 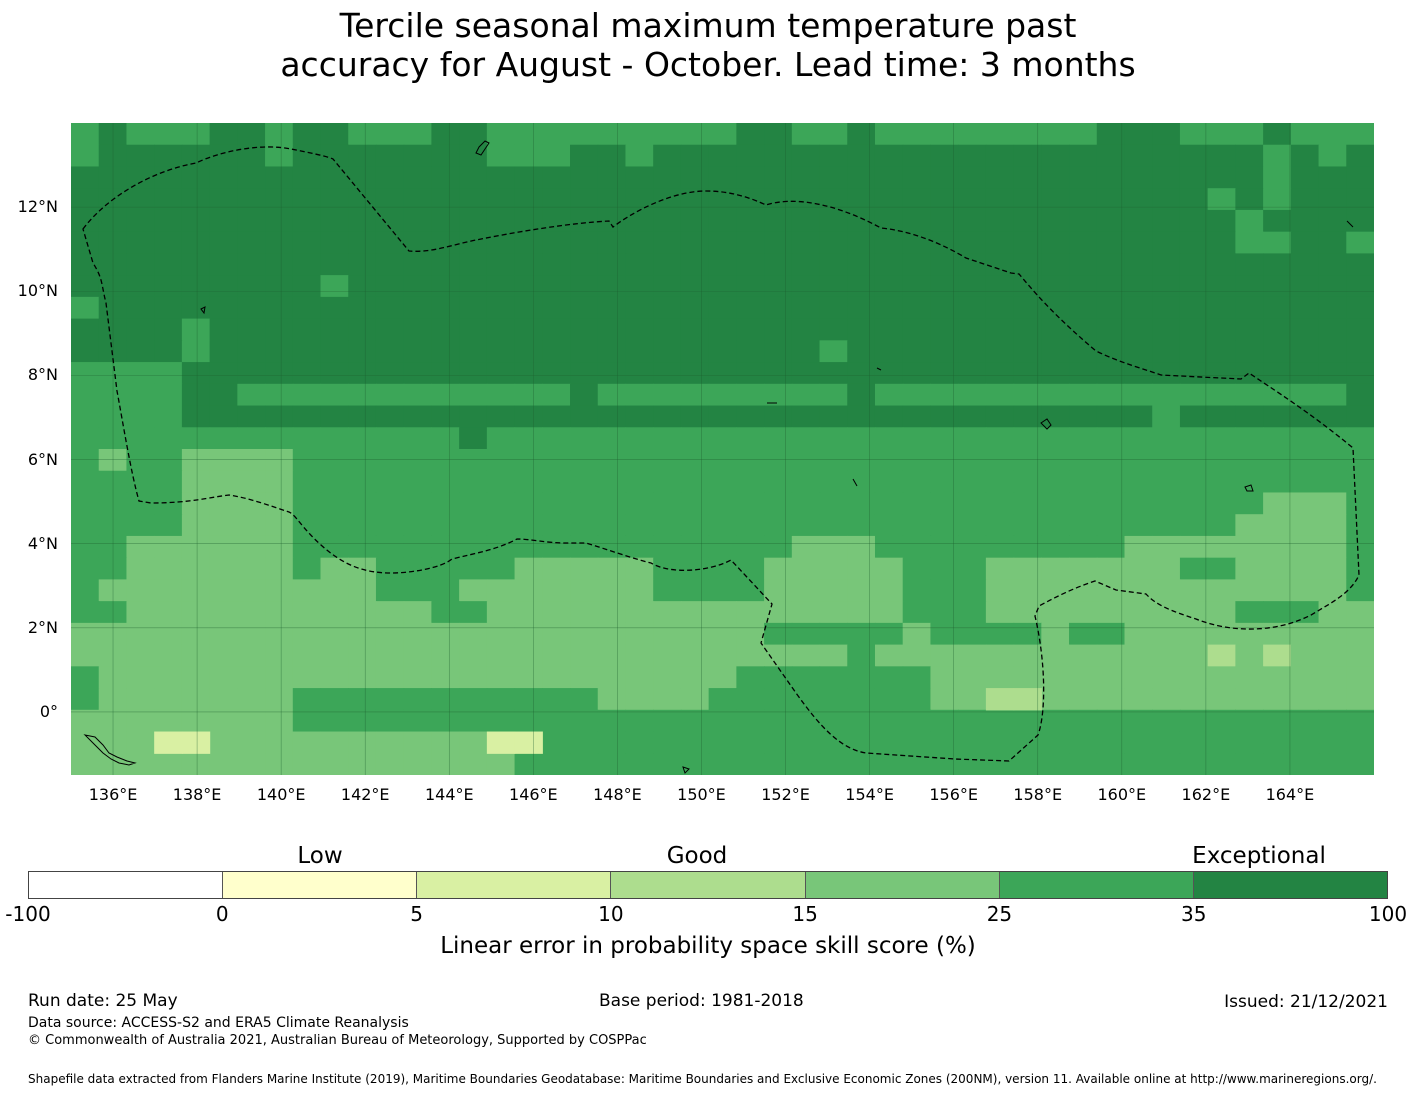 I want to click on latitude-tick-label: 12°N, so click(x=37, y=207).